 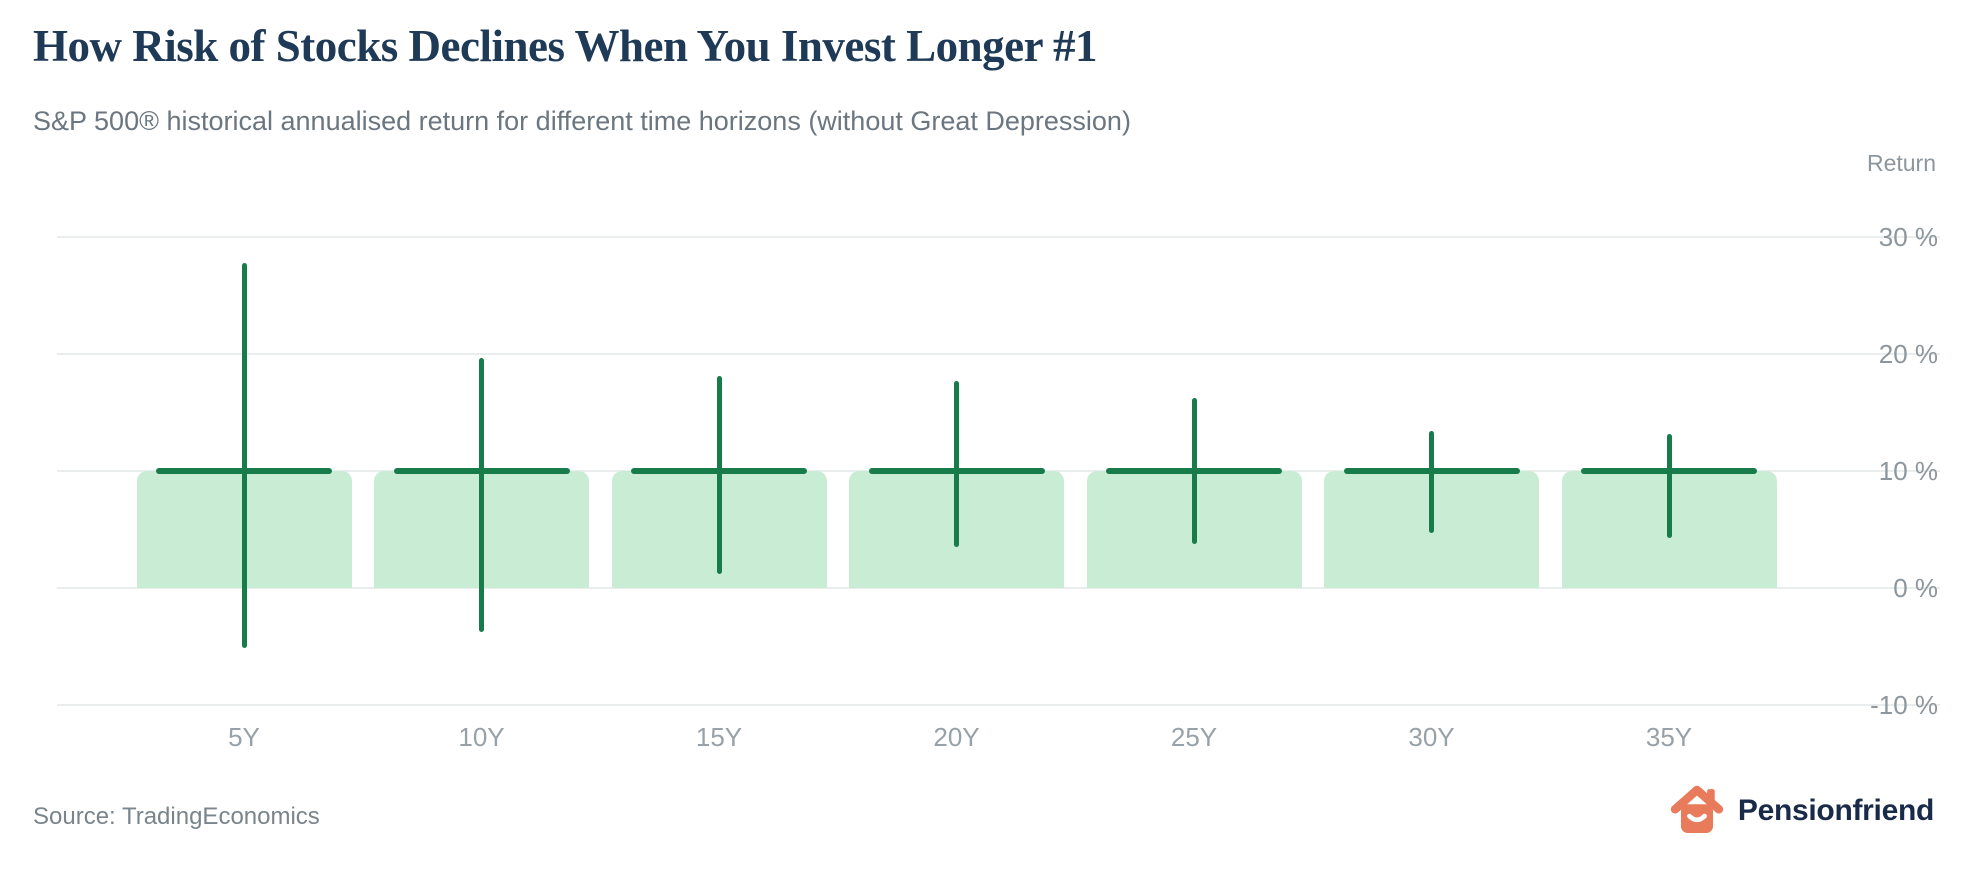 I want to click on y-tick-label: 10 %, so click(x=1908, y=471).